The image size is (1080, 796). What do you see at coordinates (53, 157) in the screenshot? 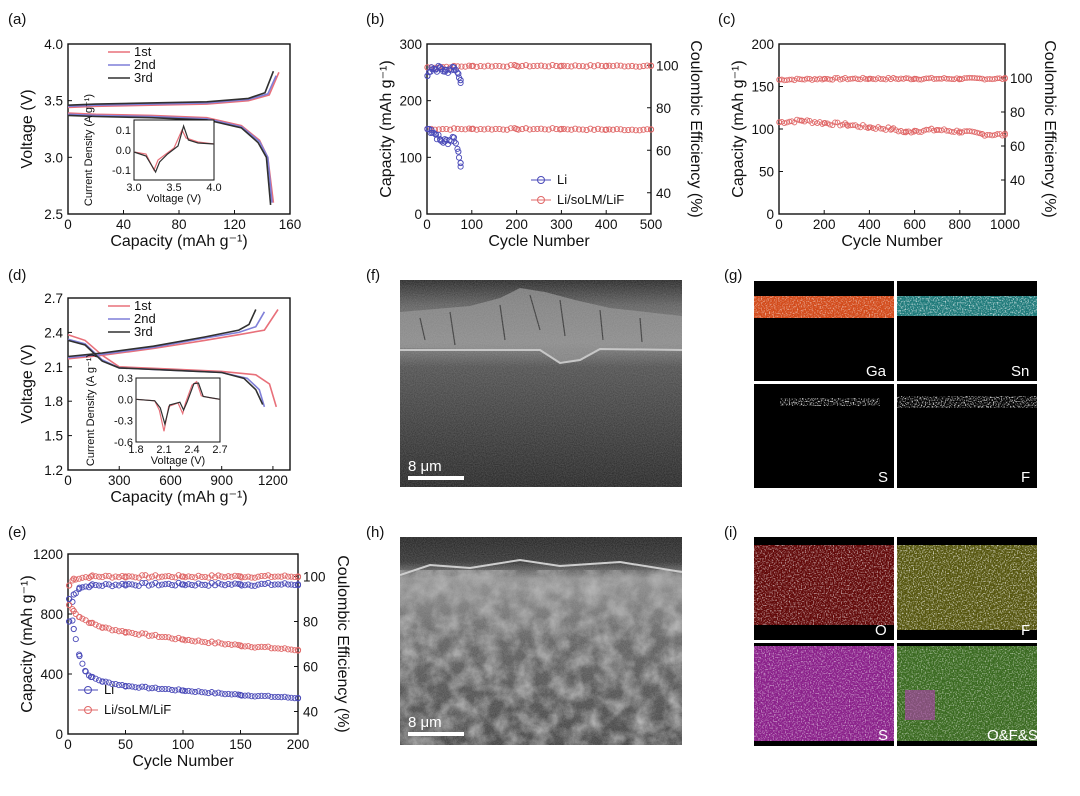
I see `y-tick-label: 3.0` at bounding box center [53, 157].